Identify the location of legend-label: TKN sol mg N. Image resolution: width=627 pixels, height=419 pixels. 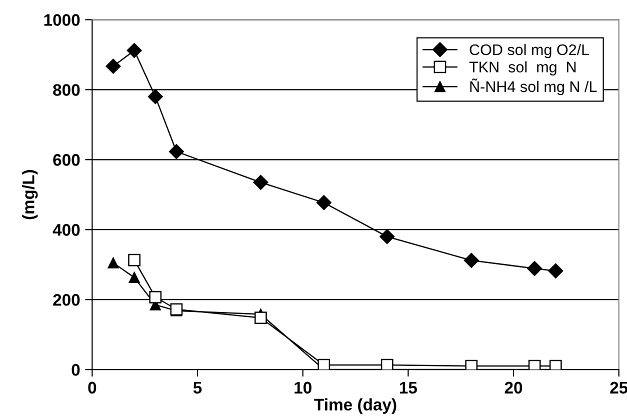
(522, 68).